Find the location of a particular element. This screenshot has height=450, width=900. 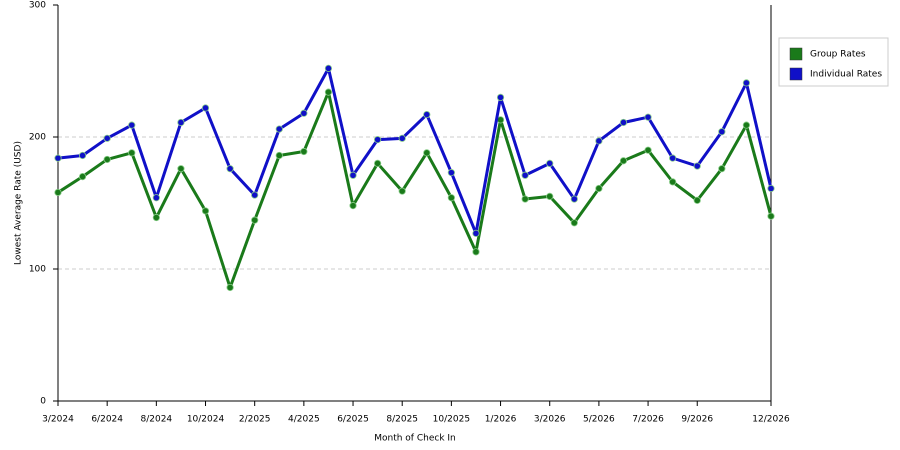

x-tick-label: 2/2025 is located at coordinates (255, 420).